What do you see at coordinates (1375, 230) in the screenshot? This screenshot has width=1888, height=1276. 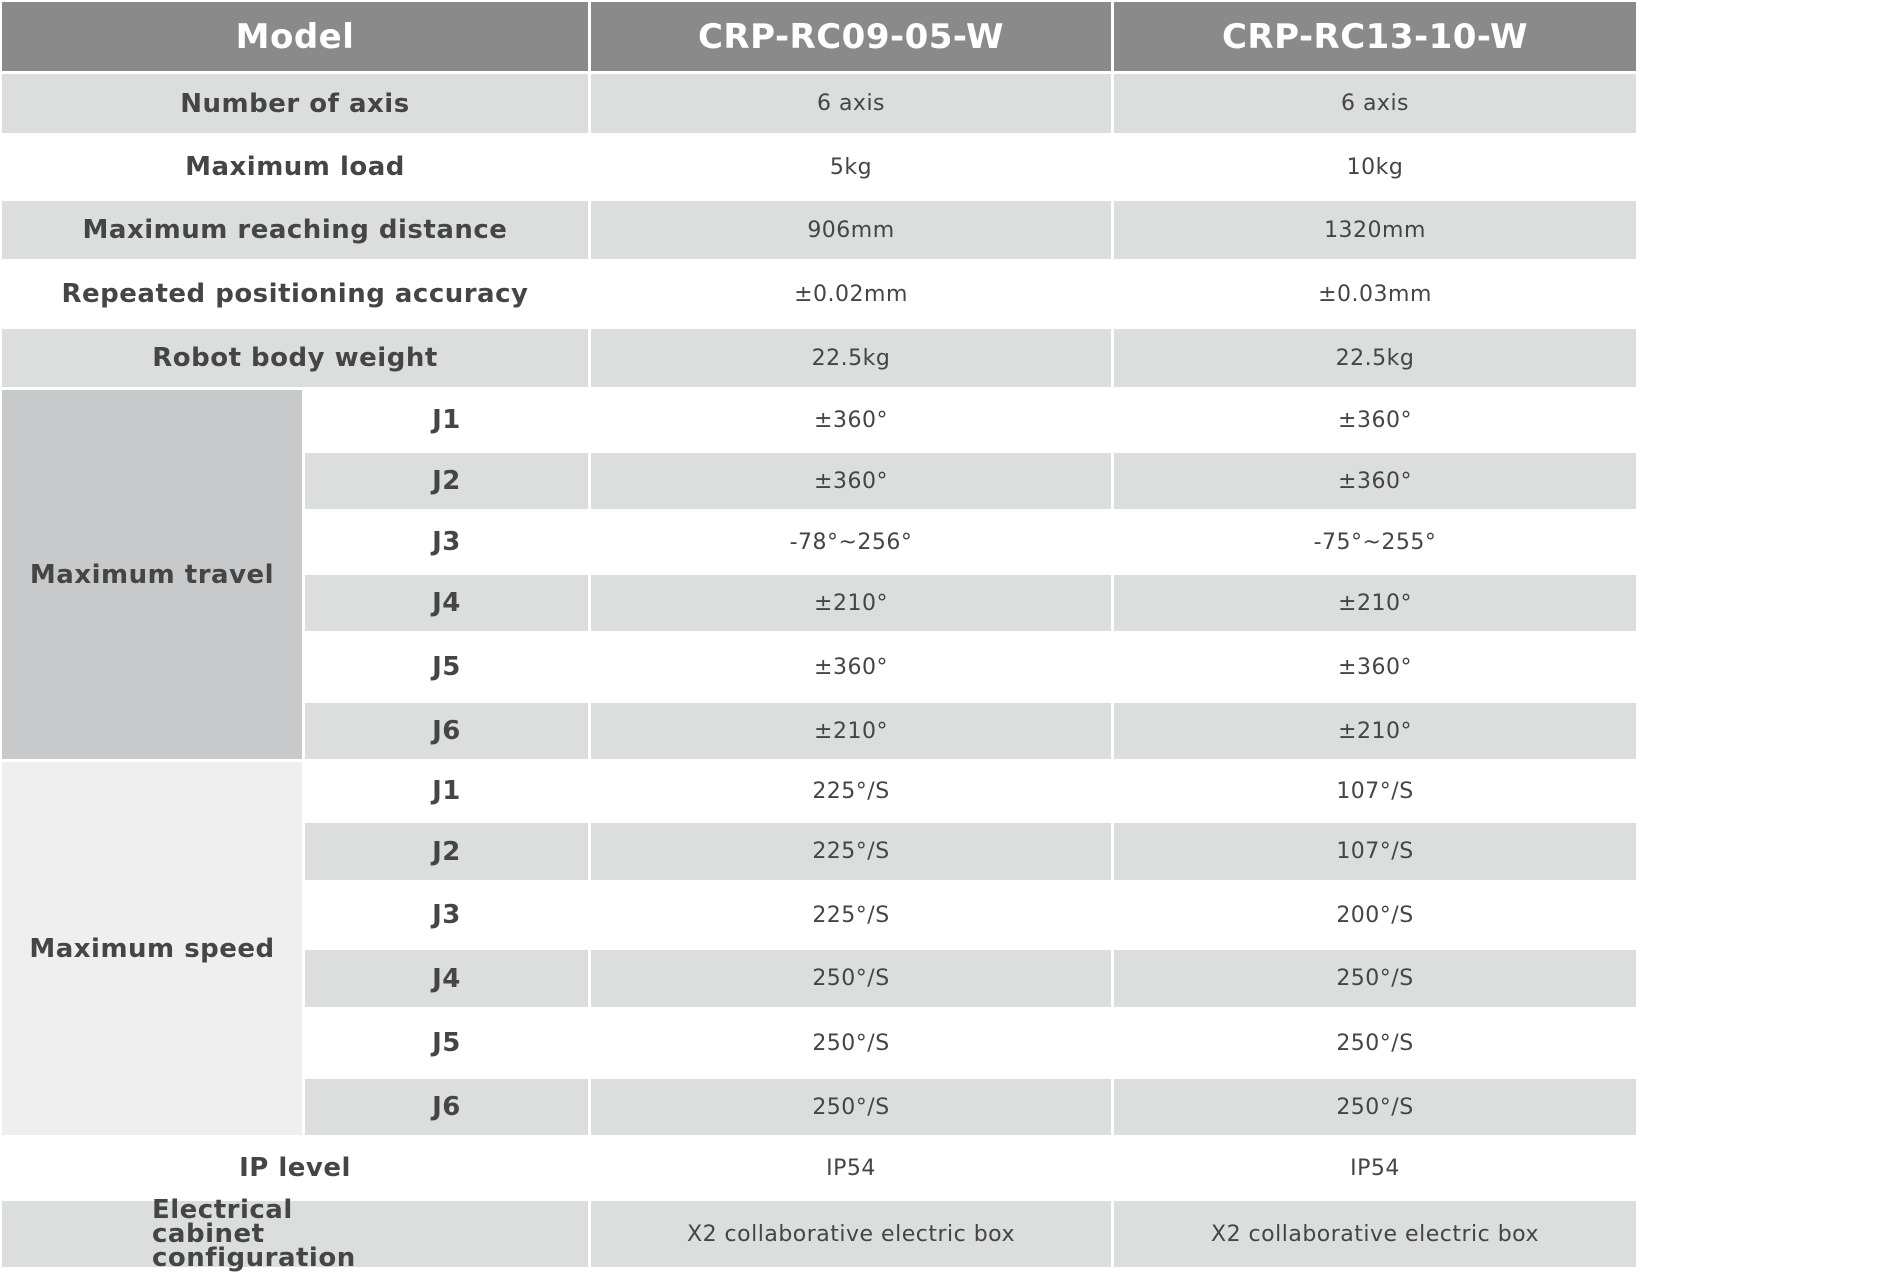 I see `row-value: 1320mm` at bounding box center [1375, 230].